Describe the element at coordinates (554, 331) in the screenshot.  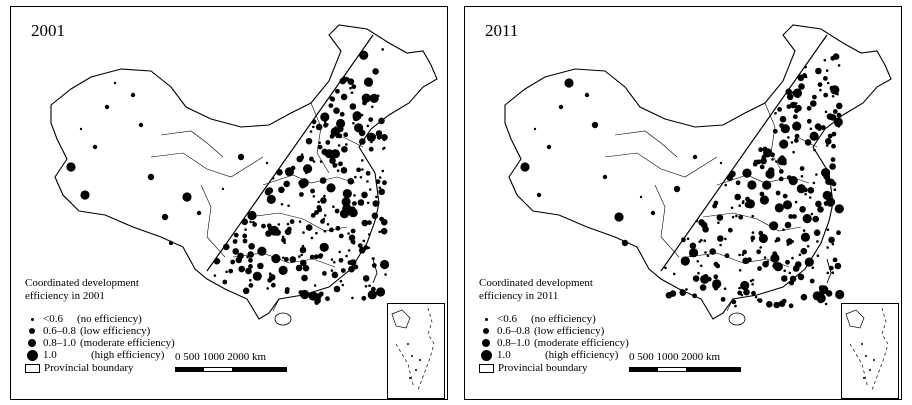
I see `legend-item: 0.6–0.8 (low efficiency)` at that location.